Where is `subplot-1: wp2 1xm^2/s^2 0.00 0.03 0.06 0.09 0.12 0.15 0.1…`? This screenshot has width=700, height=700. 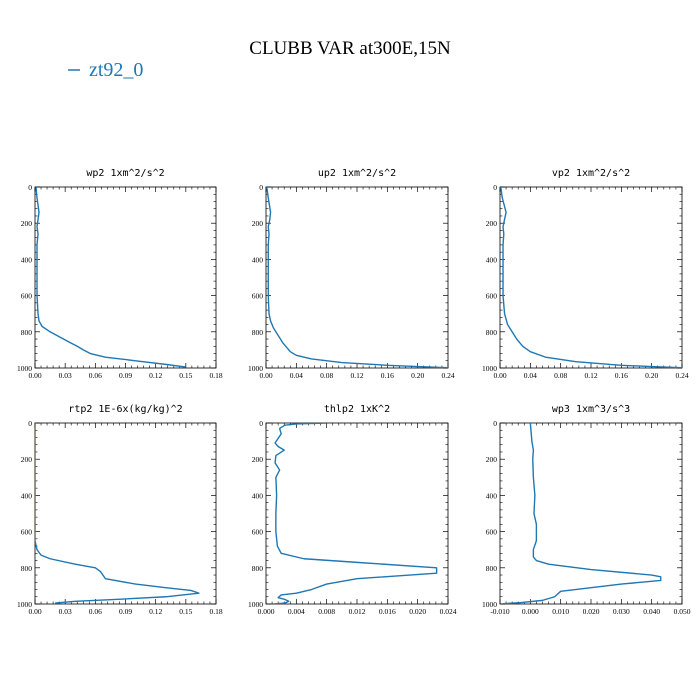
subplot-1: wp2 1xm^2/s^2 0.00 0.03 0.06 0.09 0.12 0.15 0.1… is located at coordinates (120, 274).